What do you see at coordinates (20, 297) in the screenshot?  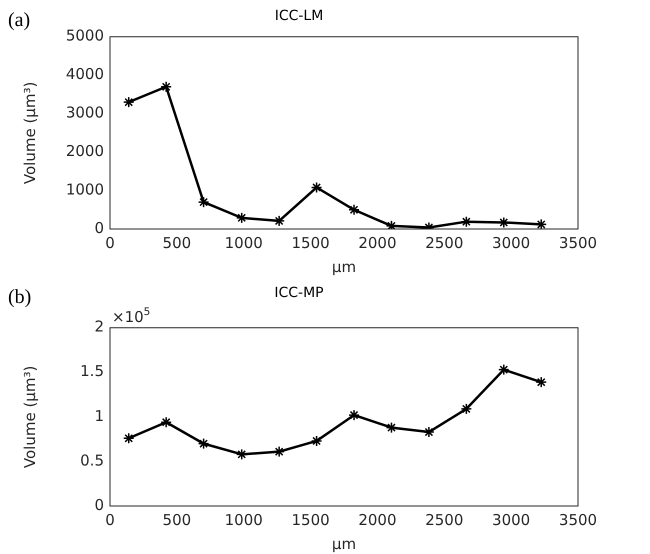 I see `text: (b)` at bounding box center [20, 297].